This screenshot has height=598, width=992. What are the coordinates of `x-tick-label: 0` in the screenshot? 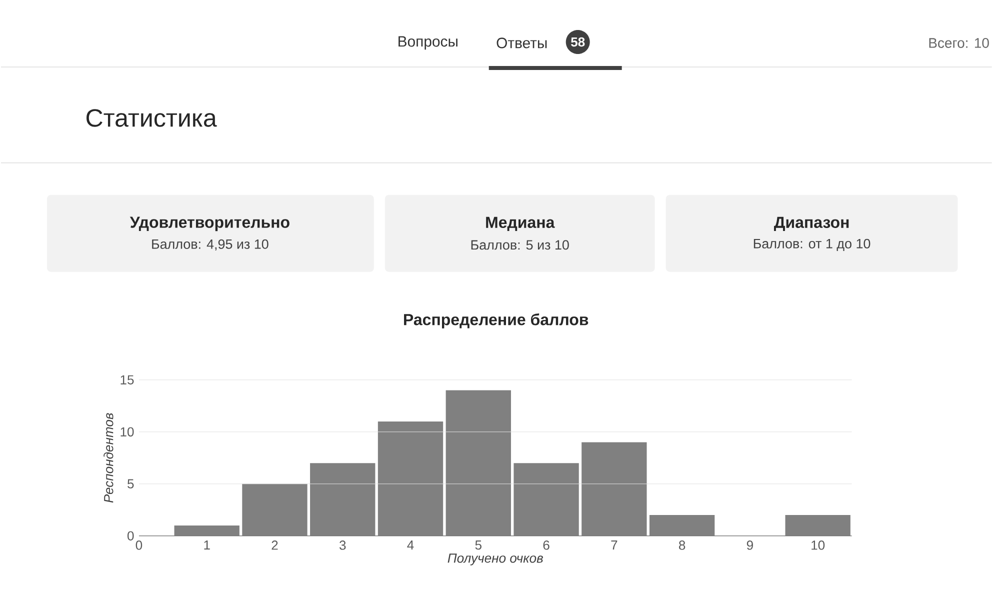 It's located at (139, 545).